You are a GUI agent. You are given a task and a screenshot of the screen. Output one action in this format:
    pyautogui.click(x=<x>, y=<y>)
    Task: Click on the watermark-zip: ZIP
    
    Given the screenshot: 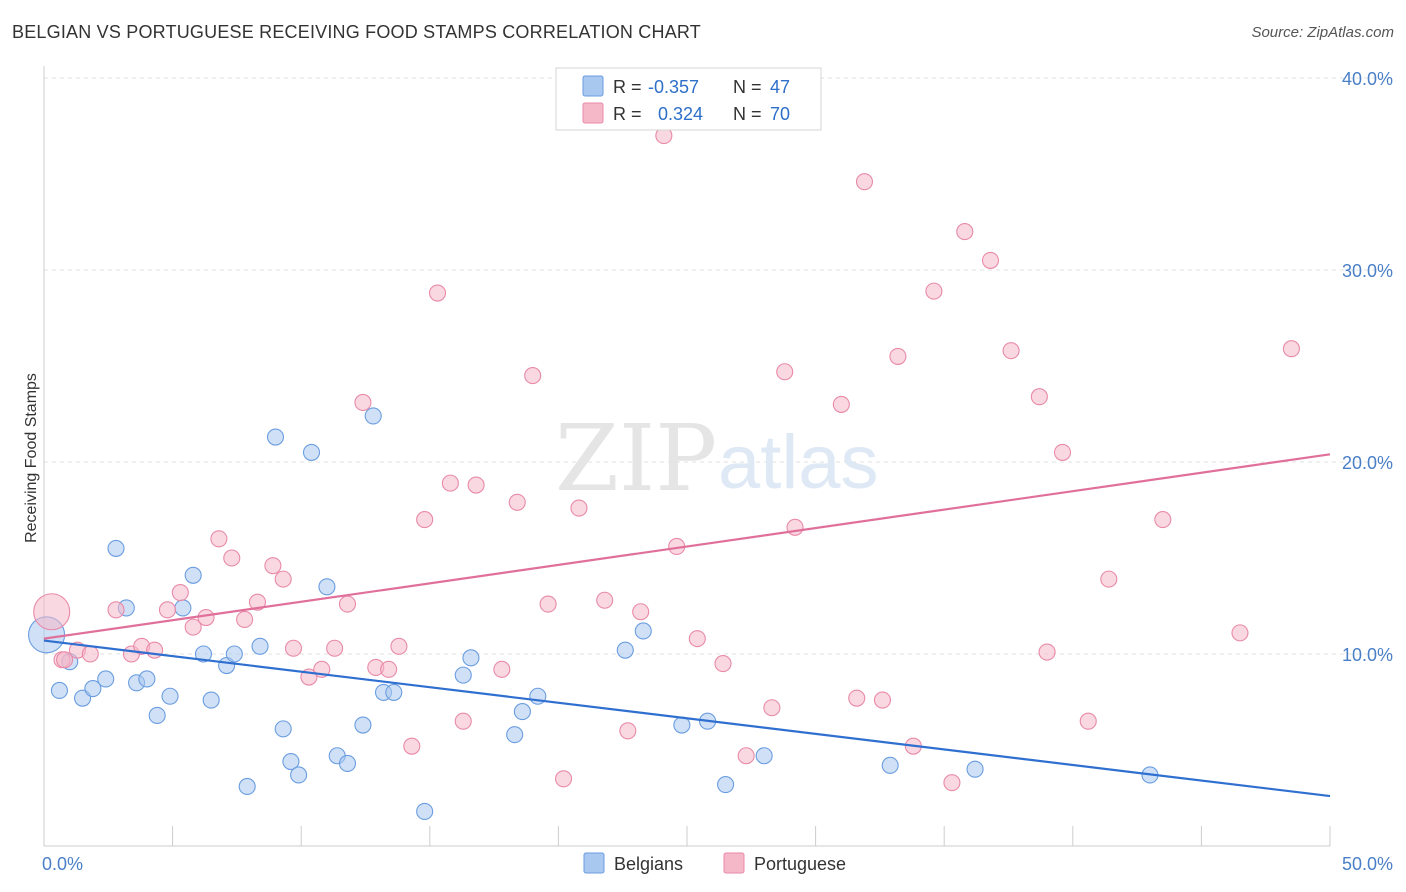 What is the action you would take?
    pyautogui.click(x=636, y=458)
    